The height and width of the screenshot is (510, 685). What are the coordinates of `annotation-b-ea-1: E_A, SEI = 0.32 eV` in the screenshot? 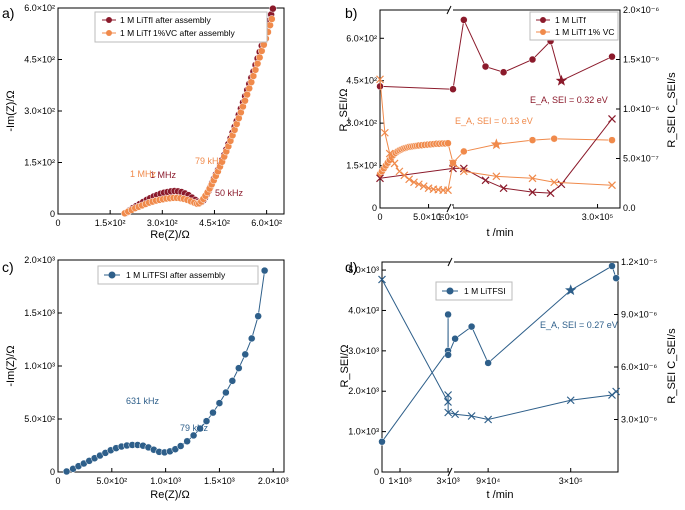 It's located at (569, 100).